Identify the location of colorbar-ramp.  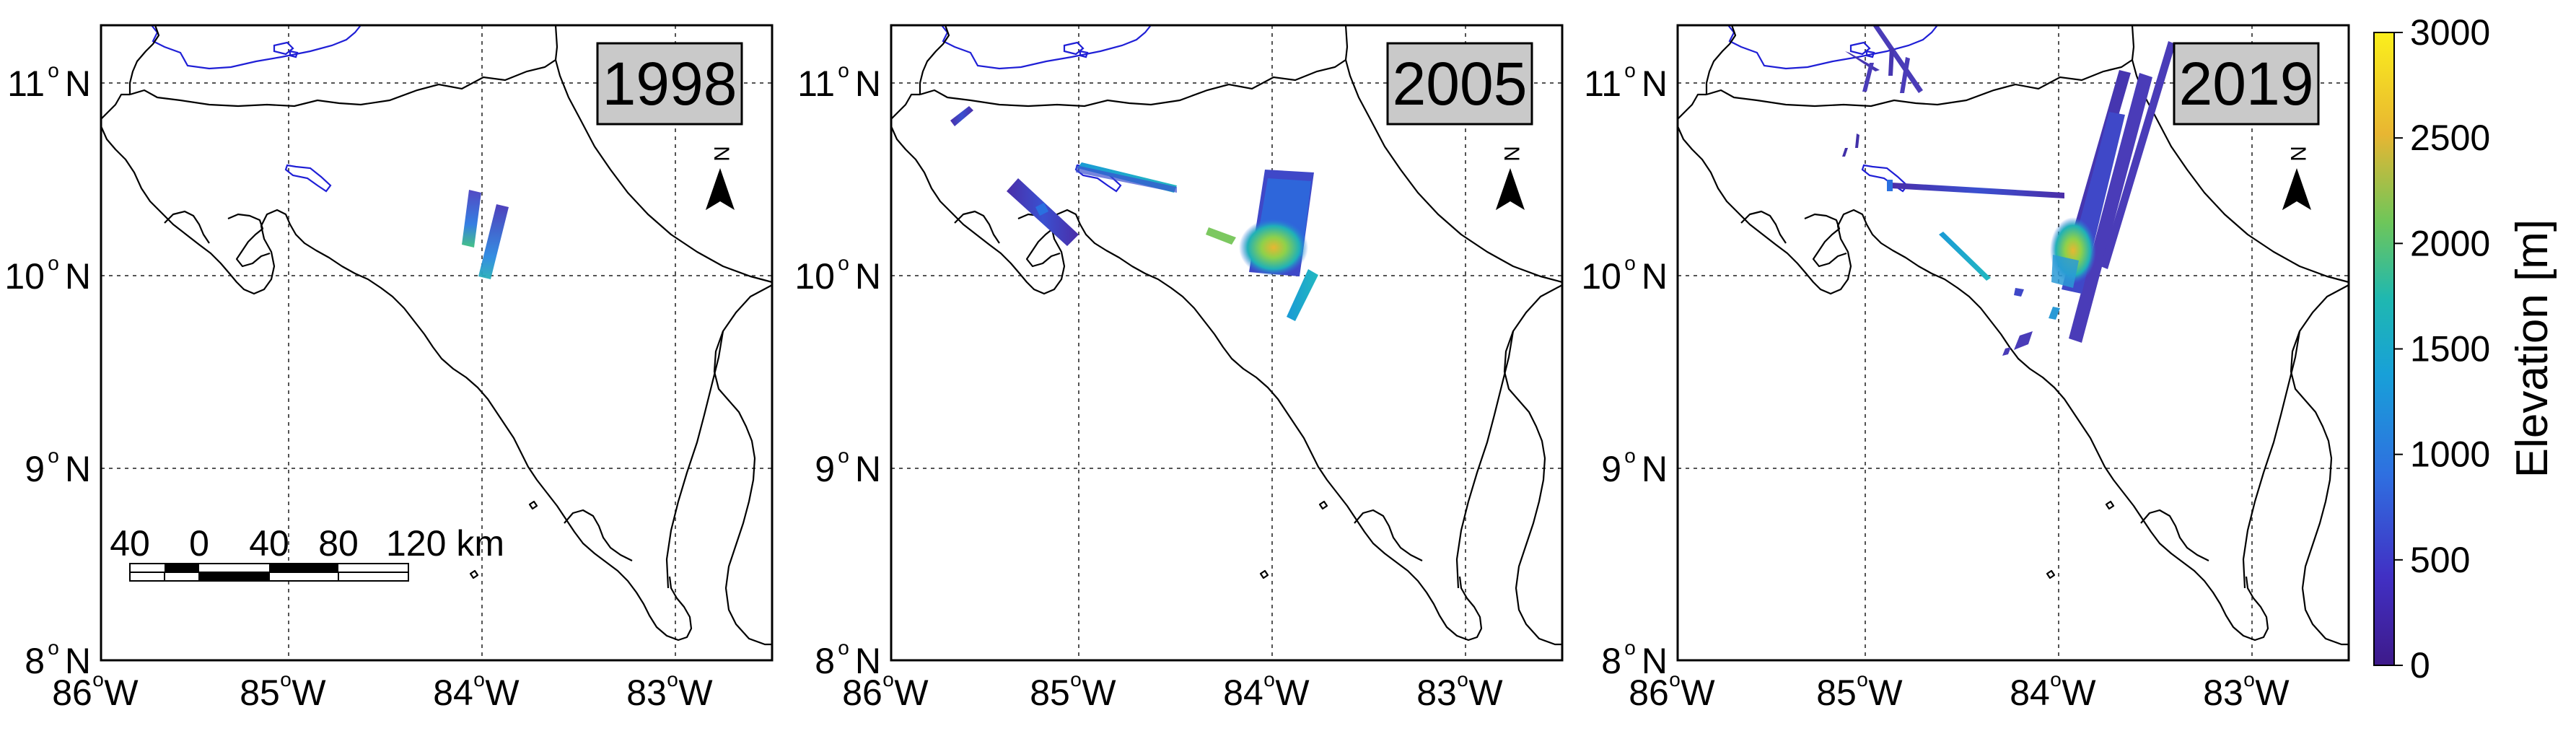
(2384, 349).